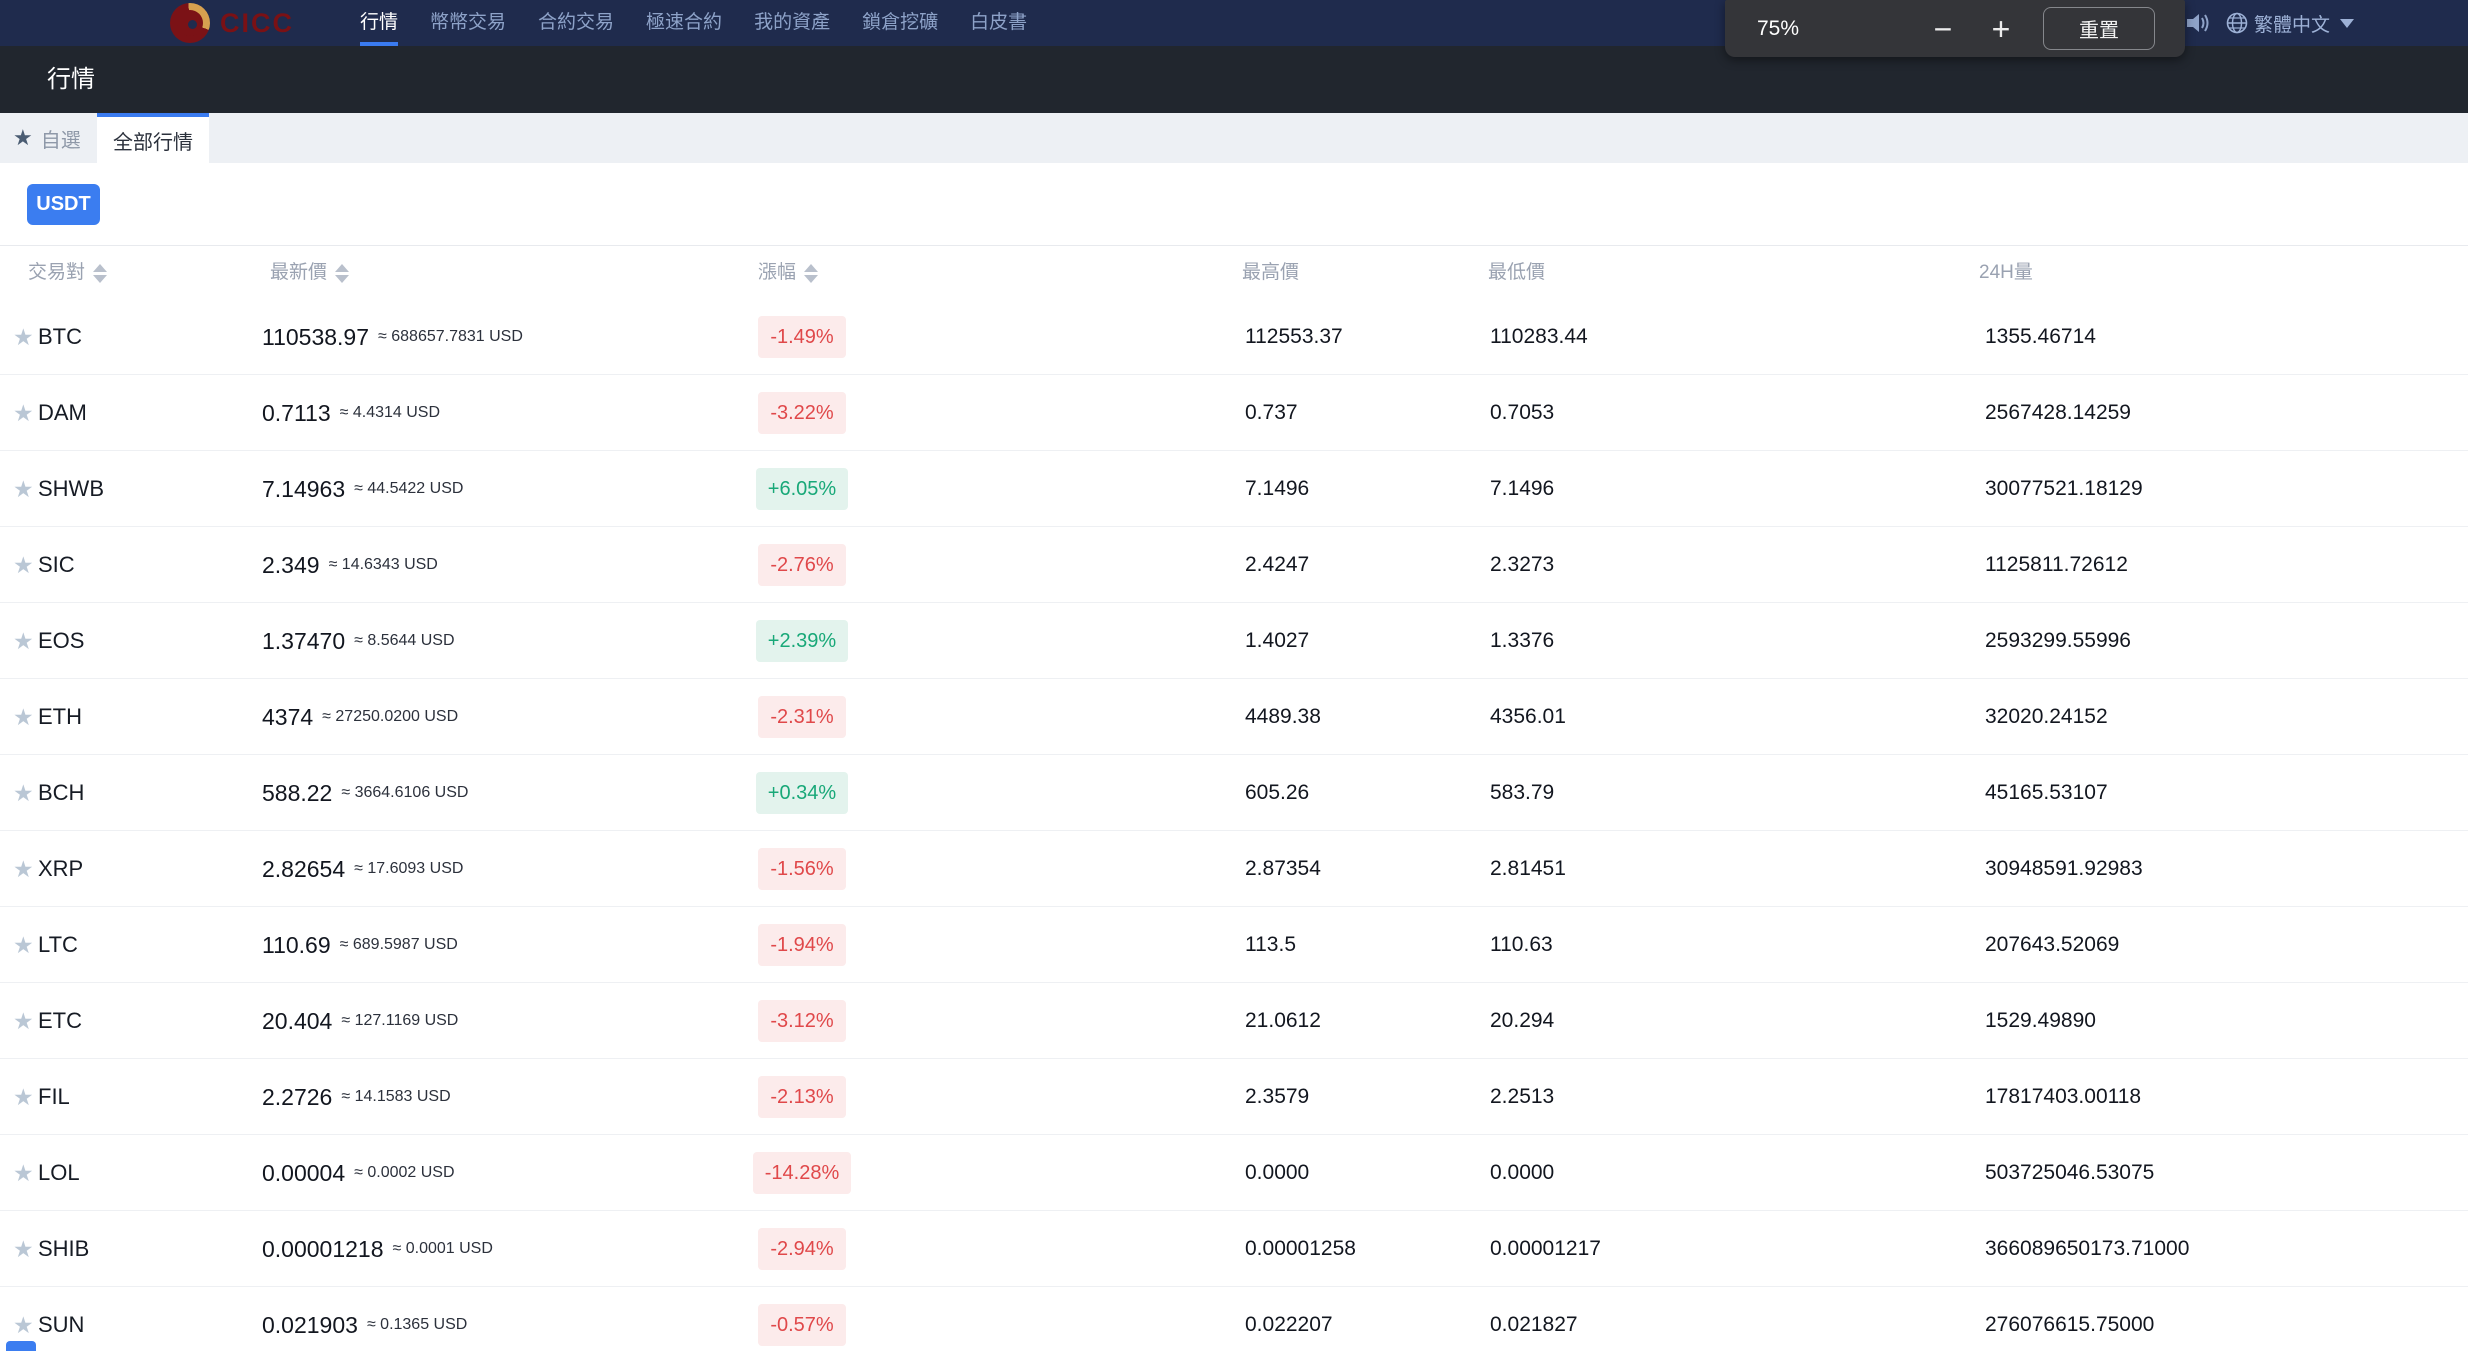 The height and width of the screenshot is (1351, 2468). Describe the element at coordinates (802, 1021) in the screenshot. I see `change-badge: -3.12%` at that location.